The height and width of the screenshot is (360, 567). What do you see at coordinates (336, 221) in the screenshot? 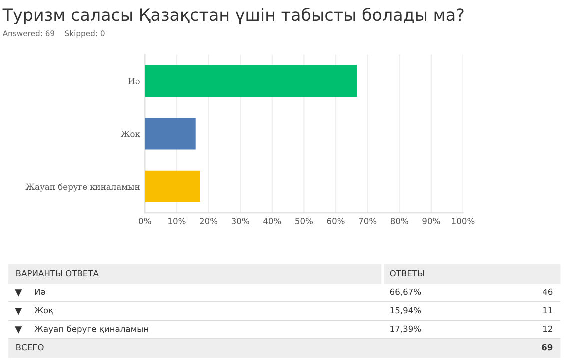
I see `x-tick-label: 60%` at bounding box center [336, 221].